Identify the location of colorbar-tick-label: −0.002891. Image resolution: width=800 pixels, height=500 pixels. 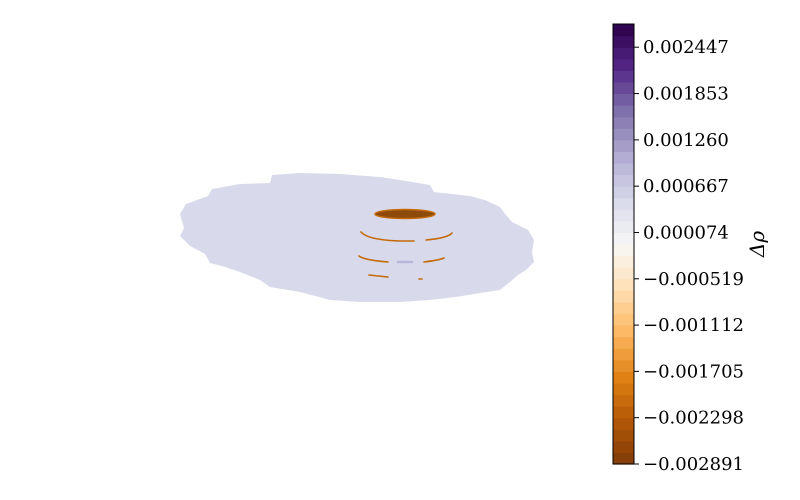
(693, 464).